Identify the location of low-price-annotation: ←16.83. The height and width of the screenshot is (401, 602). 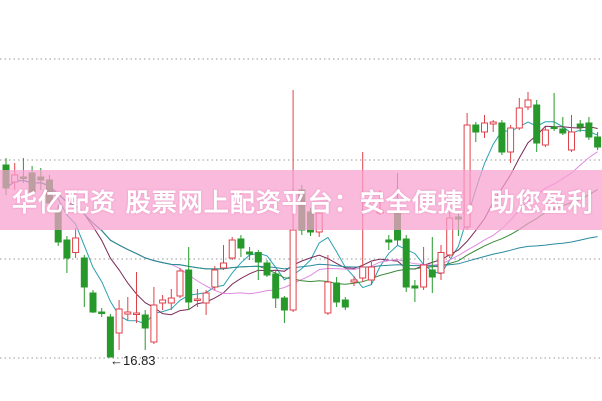
(133, 360).